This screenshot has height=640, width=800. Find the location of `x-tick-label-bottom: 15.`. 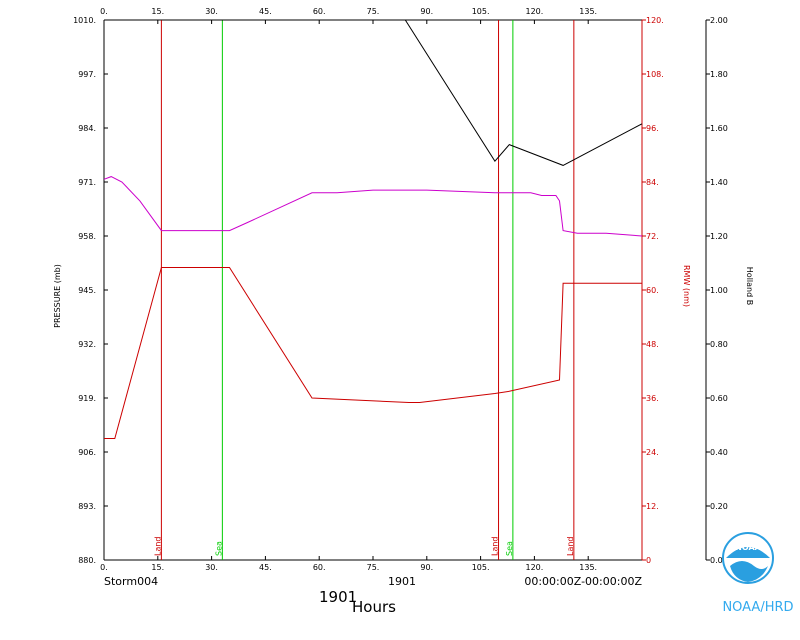

x-tick-label-bottom: 15. is located at coordinates (157, 567).